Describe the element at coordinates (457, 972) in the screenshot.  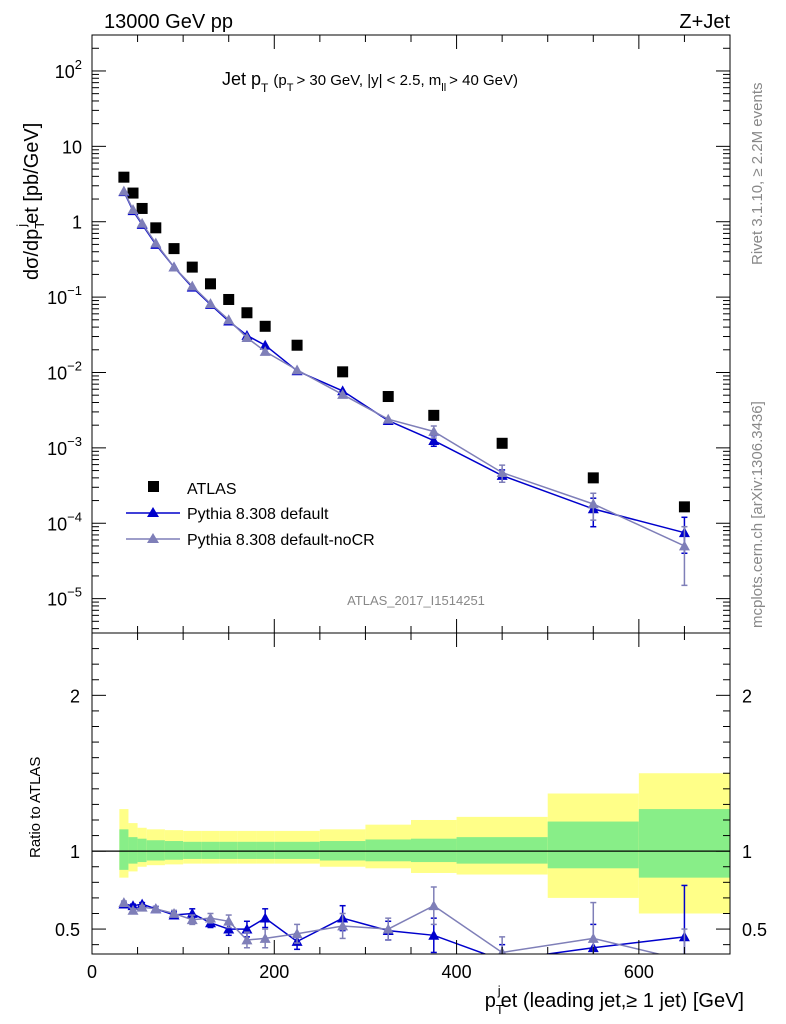
I see `x-tick-label: 400` at that location.